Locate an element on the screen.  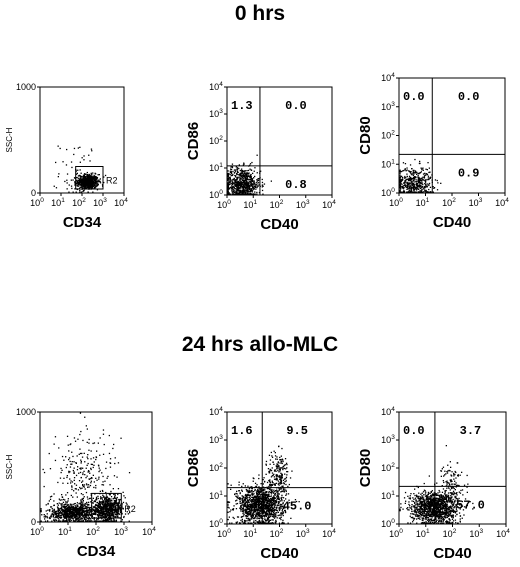
x-tick-label: 10⁰ is located at coordinates (37, 531).